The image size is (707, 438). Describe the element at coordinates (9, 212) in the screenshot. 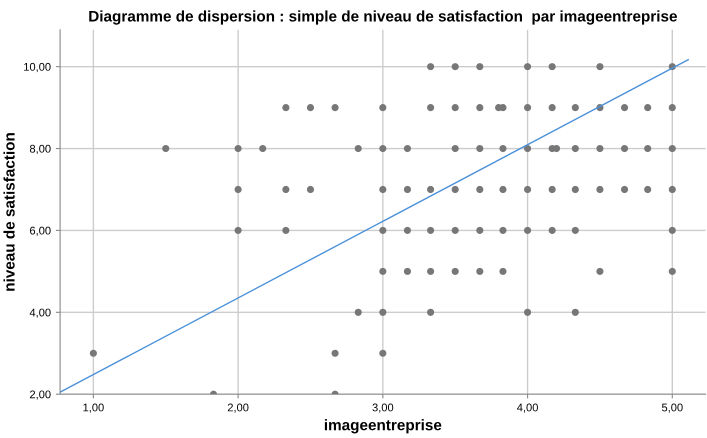

I see `y-axis-title: niveau de satisfaction` at that location.